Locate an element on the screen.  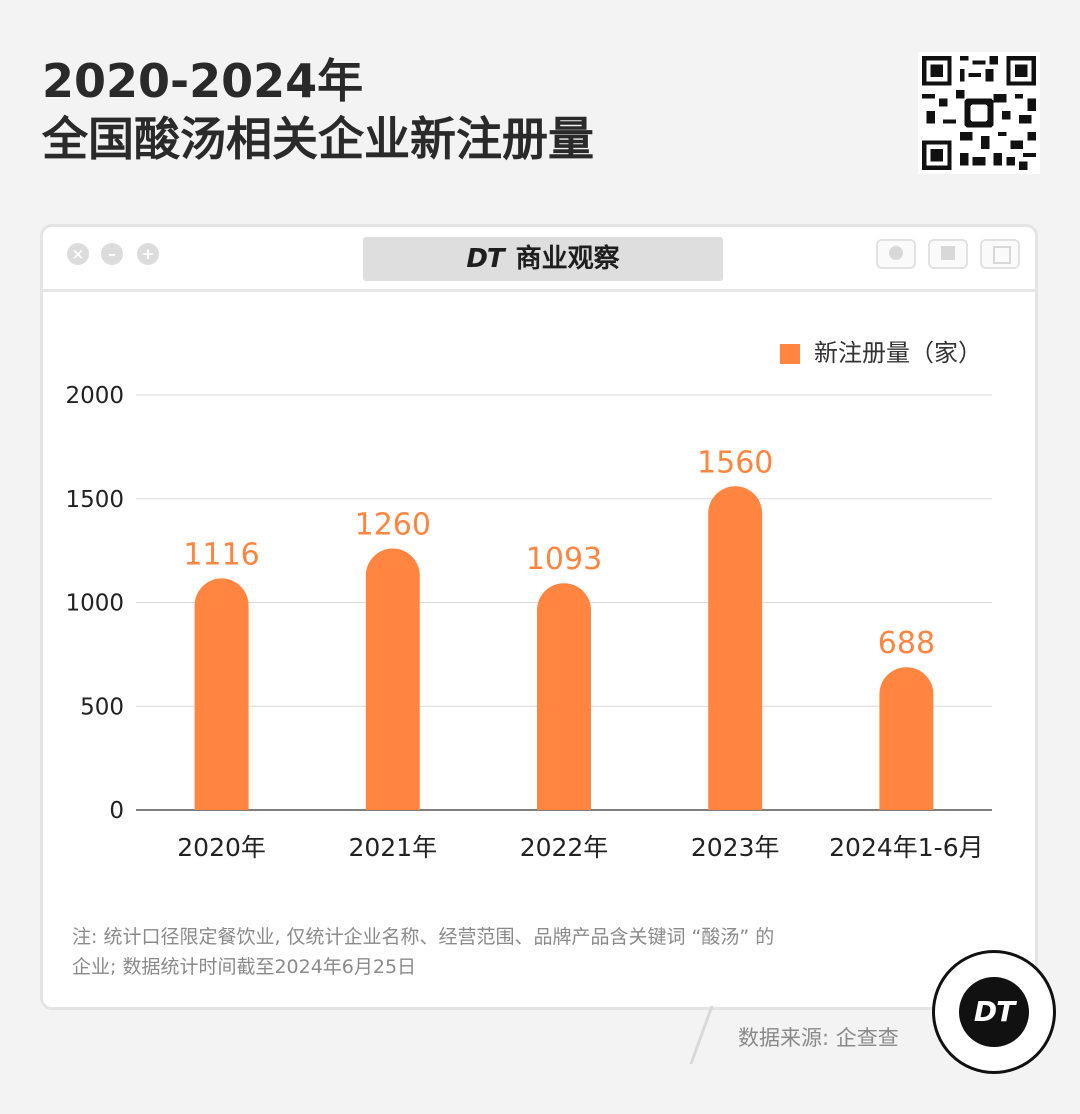
x-tick-label: 2022年 is located at coordinates (564, 847).